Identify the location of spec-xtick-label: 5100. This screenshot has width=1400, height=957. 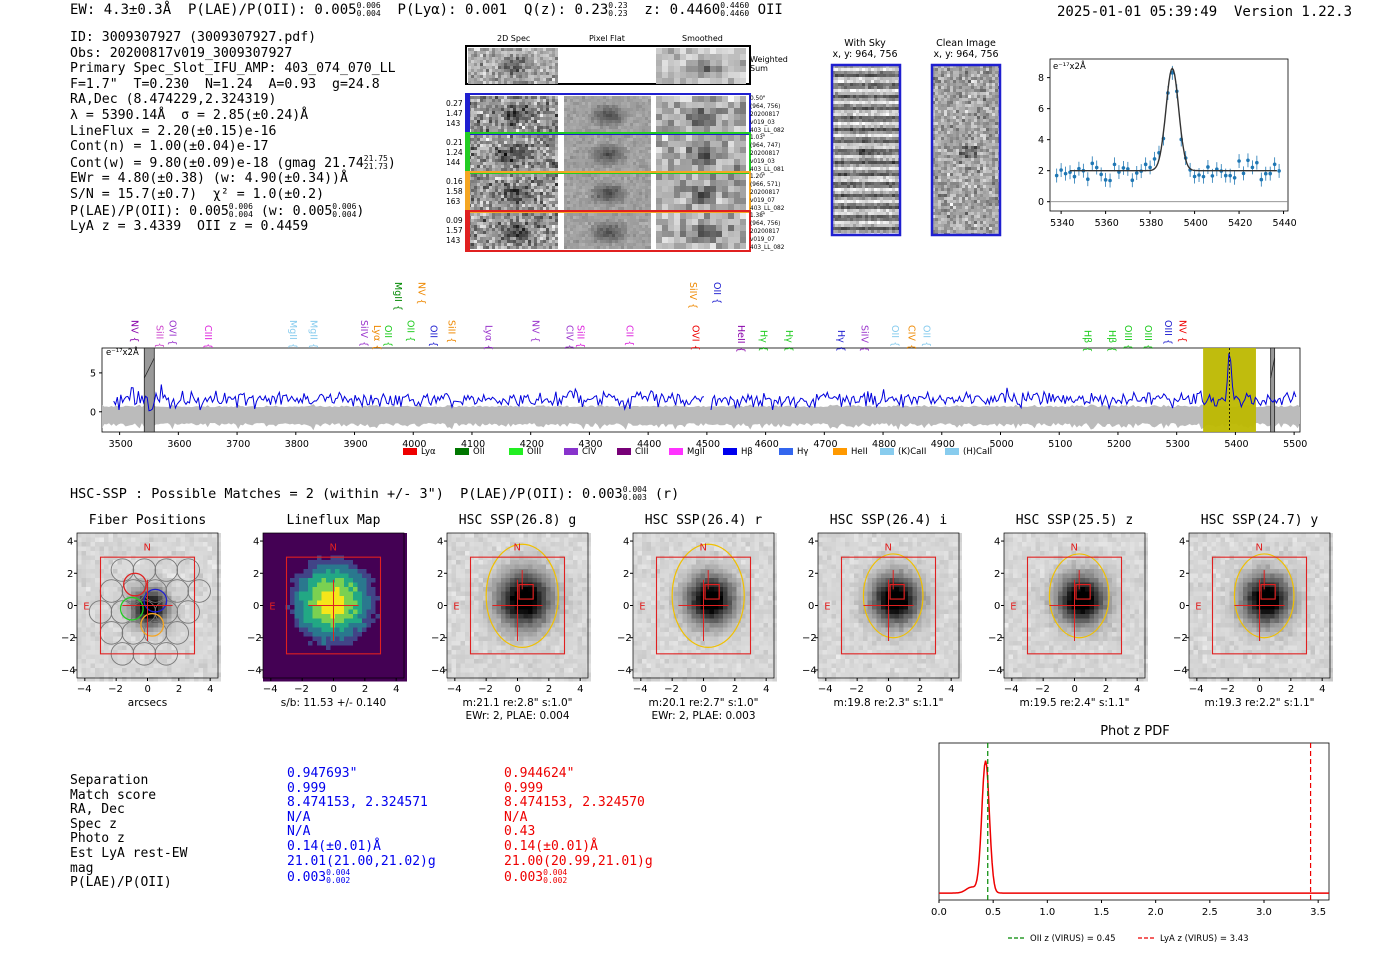
(1060, 444).